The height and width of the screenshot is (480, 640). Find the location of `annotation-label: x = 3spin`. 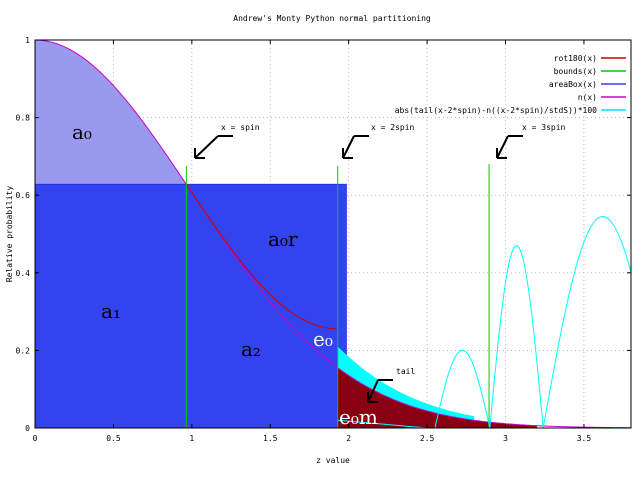

annotation-label: x = 3spin is located at coordinates (544, 127).